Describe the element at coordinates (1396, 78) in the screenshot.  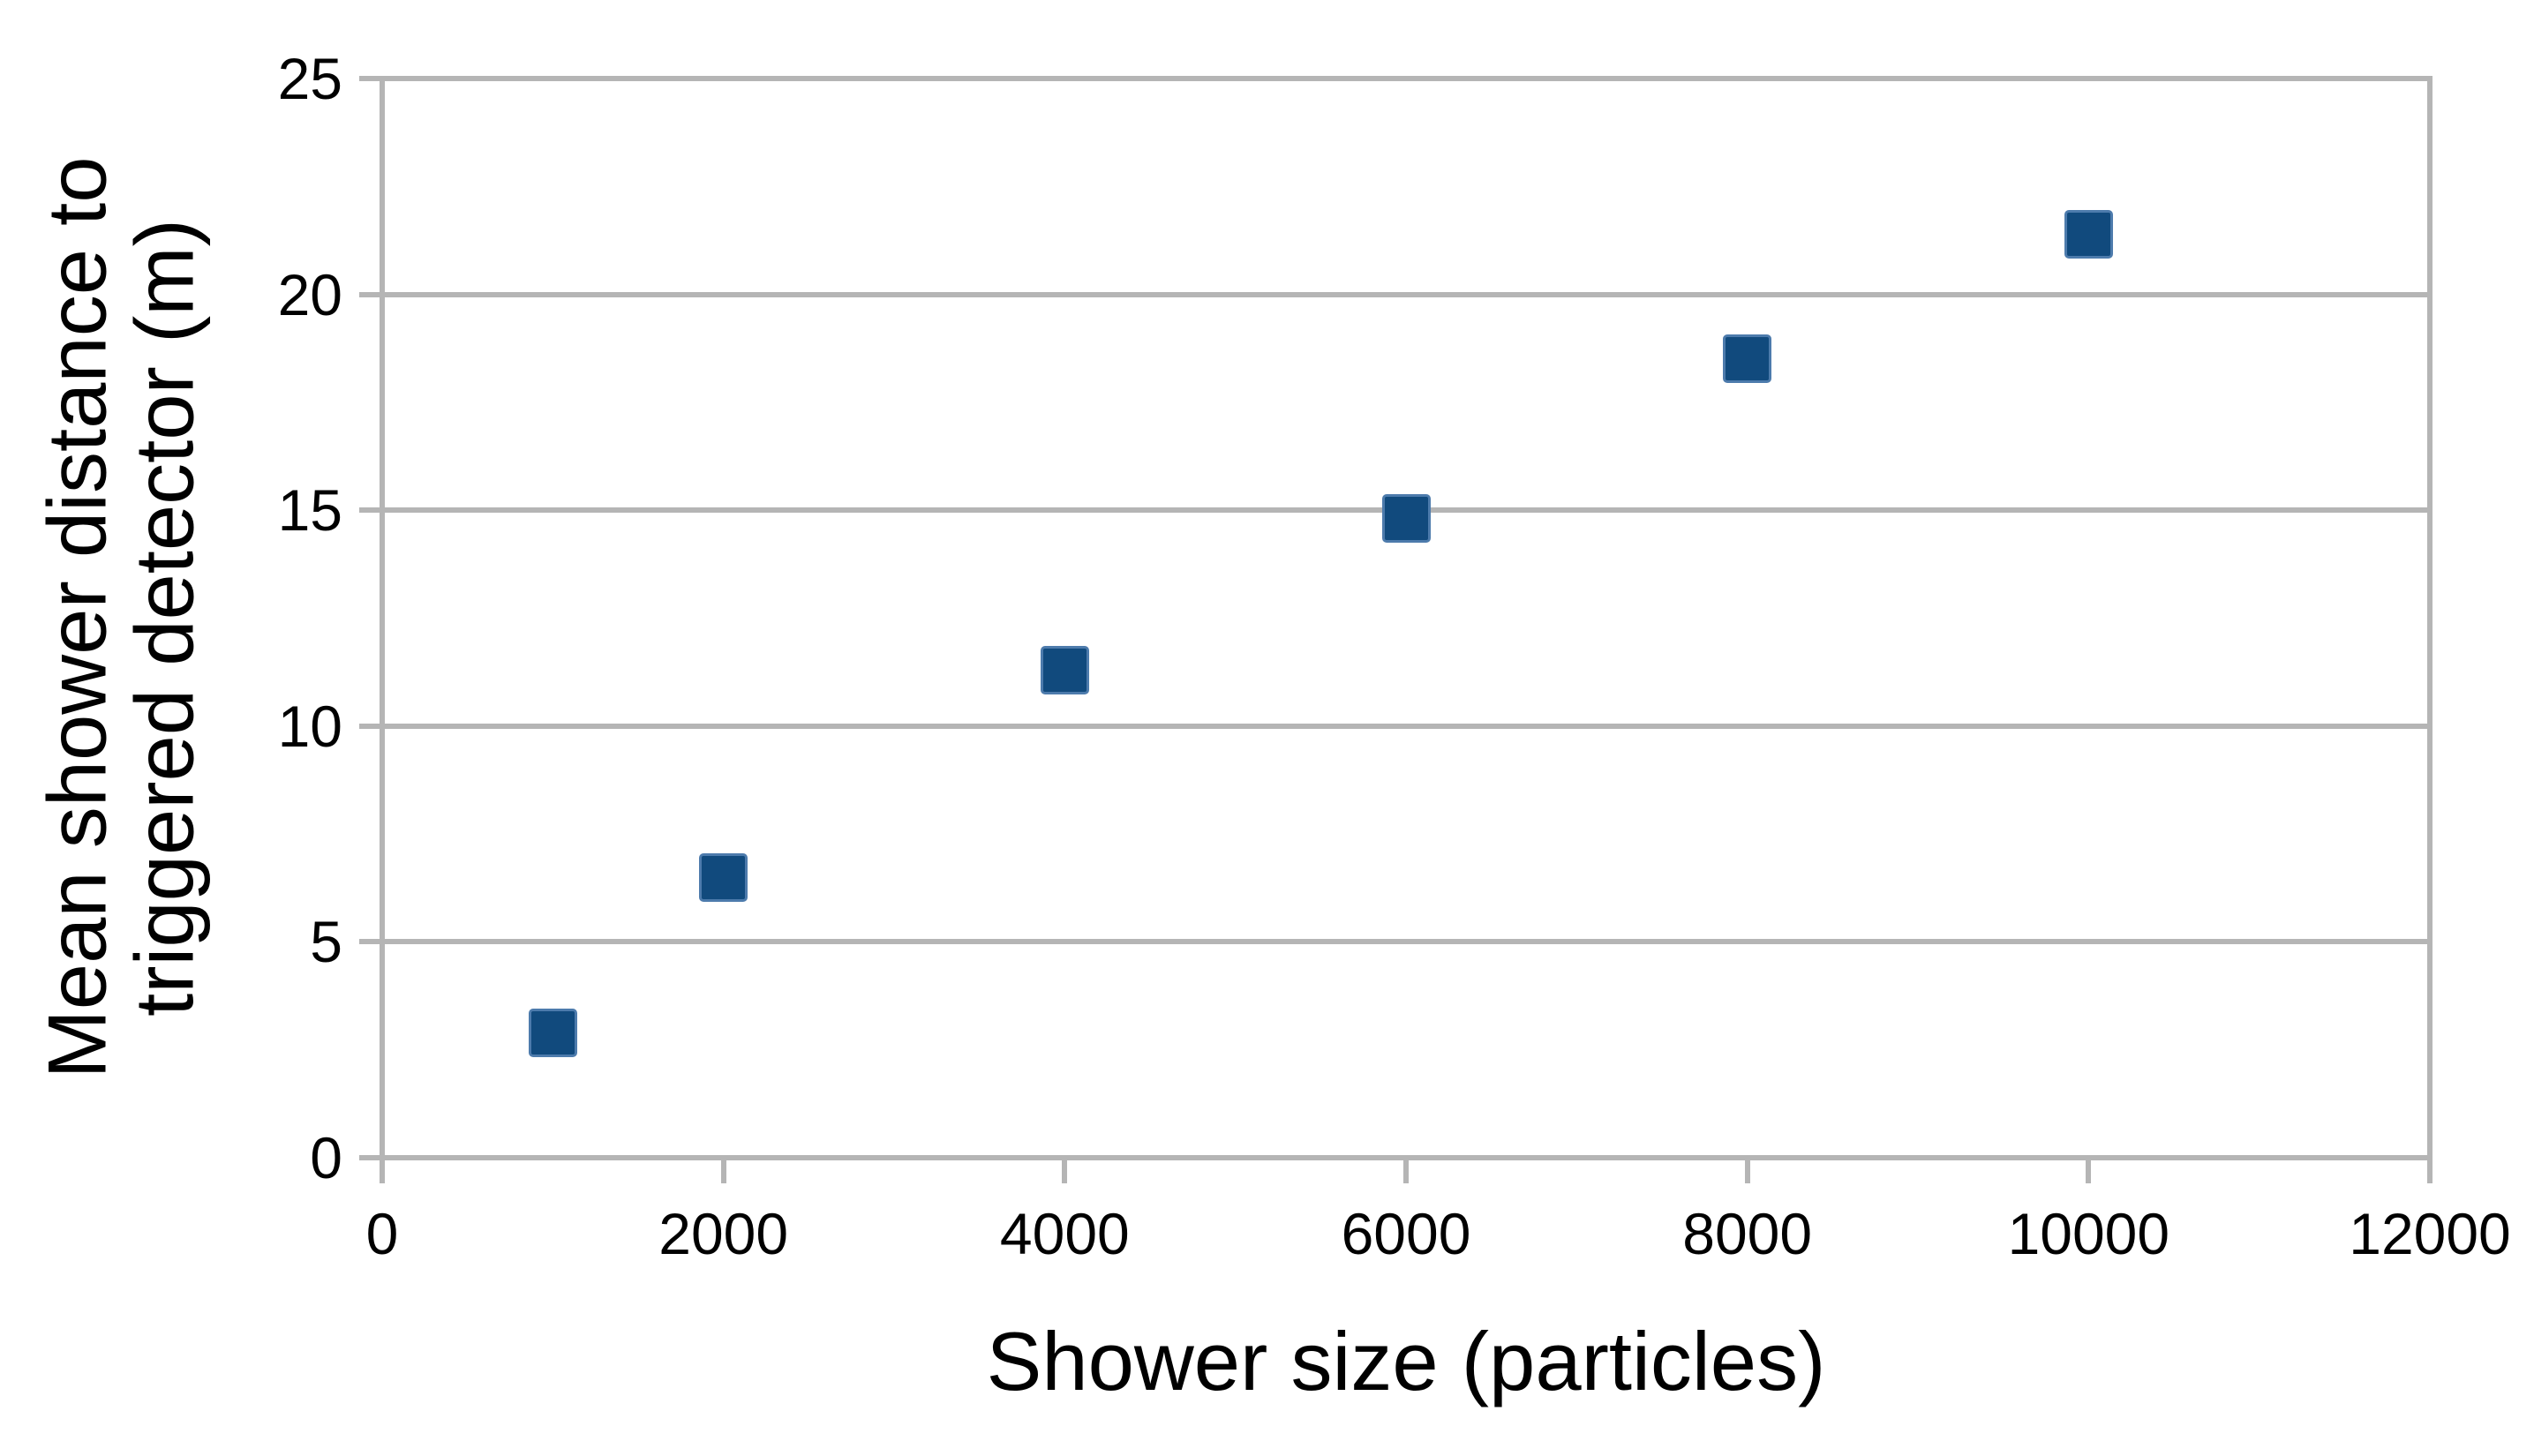
I see `plot-top-border` at that location.